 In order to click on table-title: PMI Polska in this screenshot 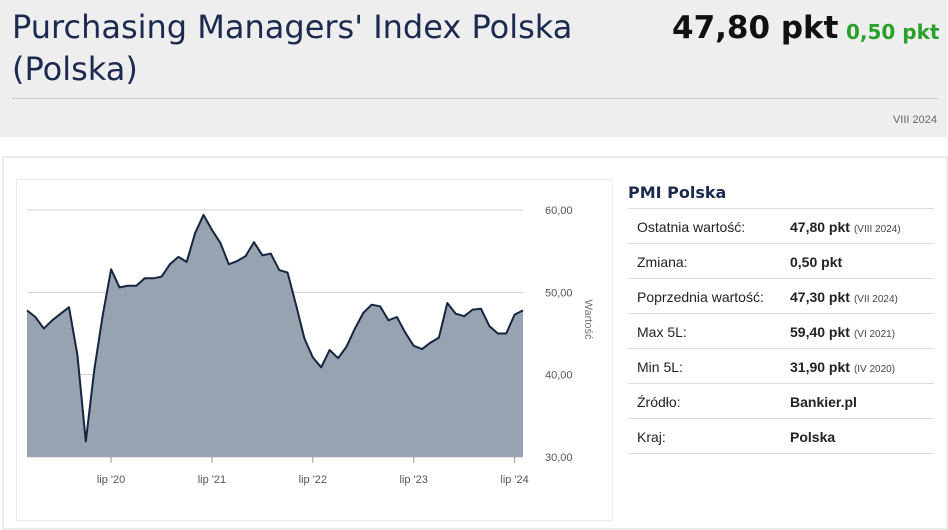, I will do `click(677, 192)`.